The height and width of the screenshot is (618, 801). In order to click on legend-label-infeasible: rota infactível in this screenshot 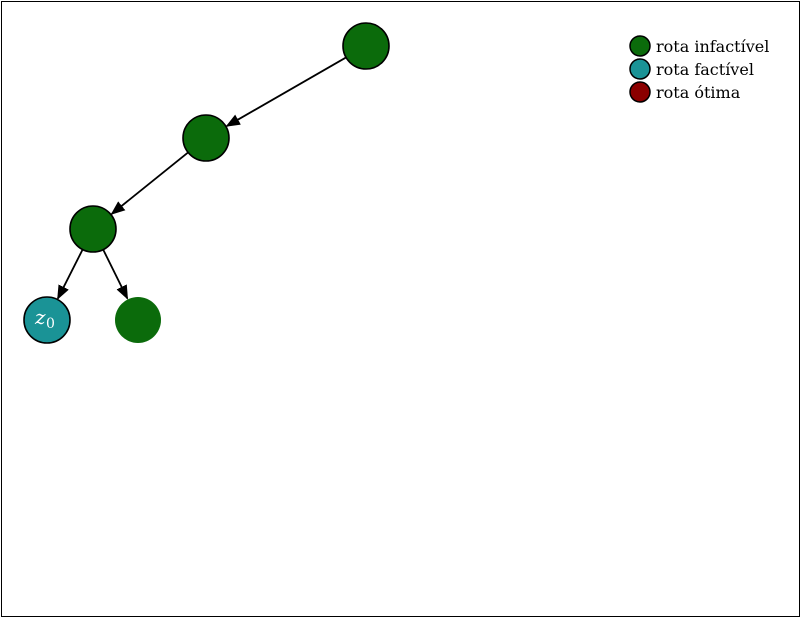, I will do `click(712, 46)`.